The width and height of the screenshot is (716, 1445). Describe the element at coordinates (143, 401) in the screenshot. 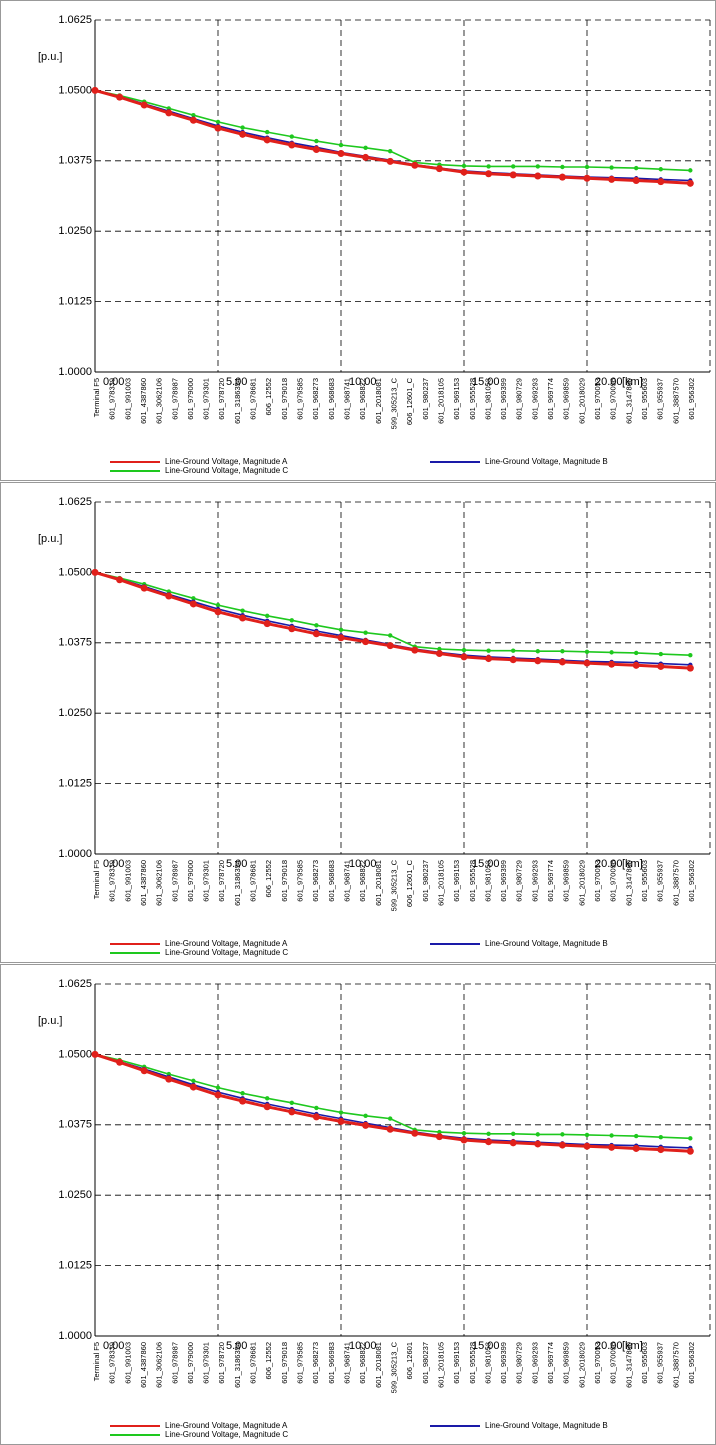

I see `node-label: 601_4387860` at that location.